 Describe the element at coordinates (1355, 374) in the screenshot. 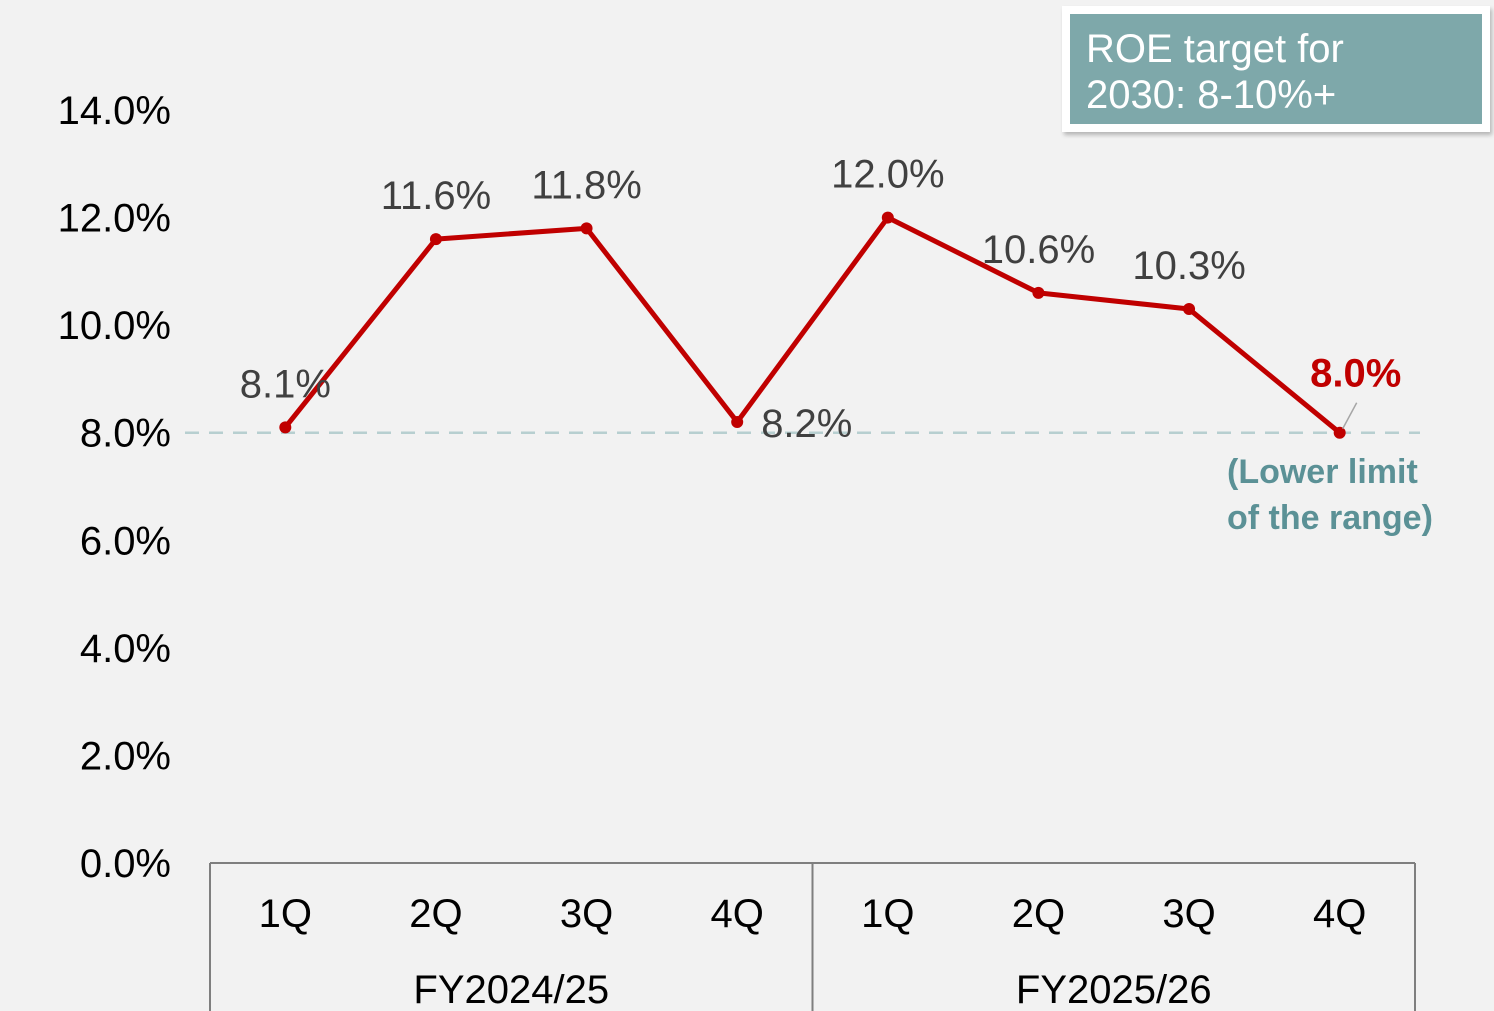

I see `data-label: 8.0%` at that location.